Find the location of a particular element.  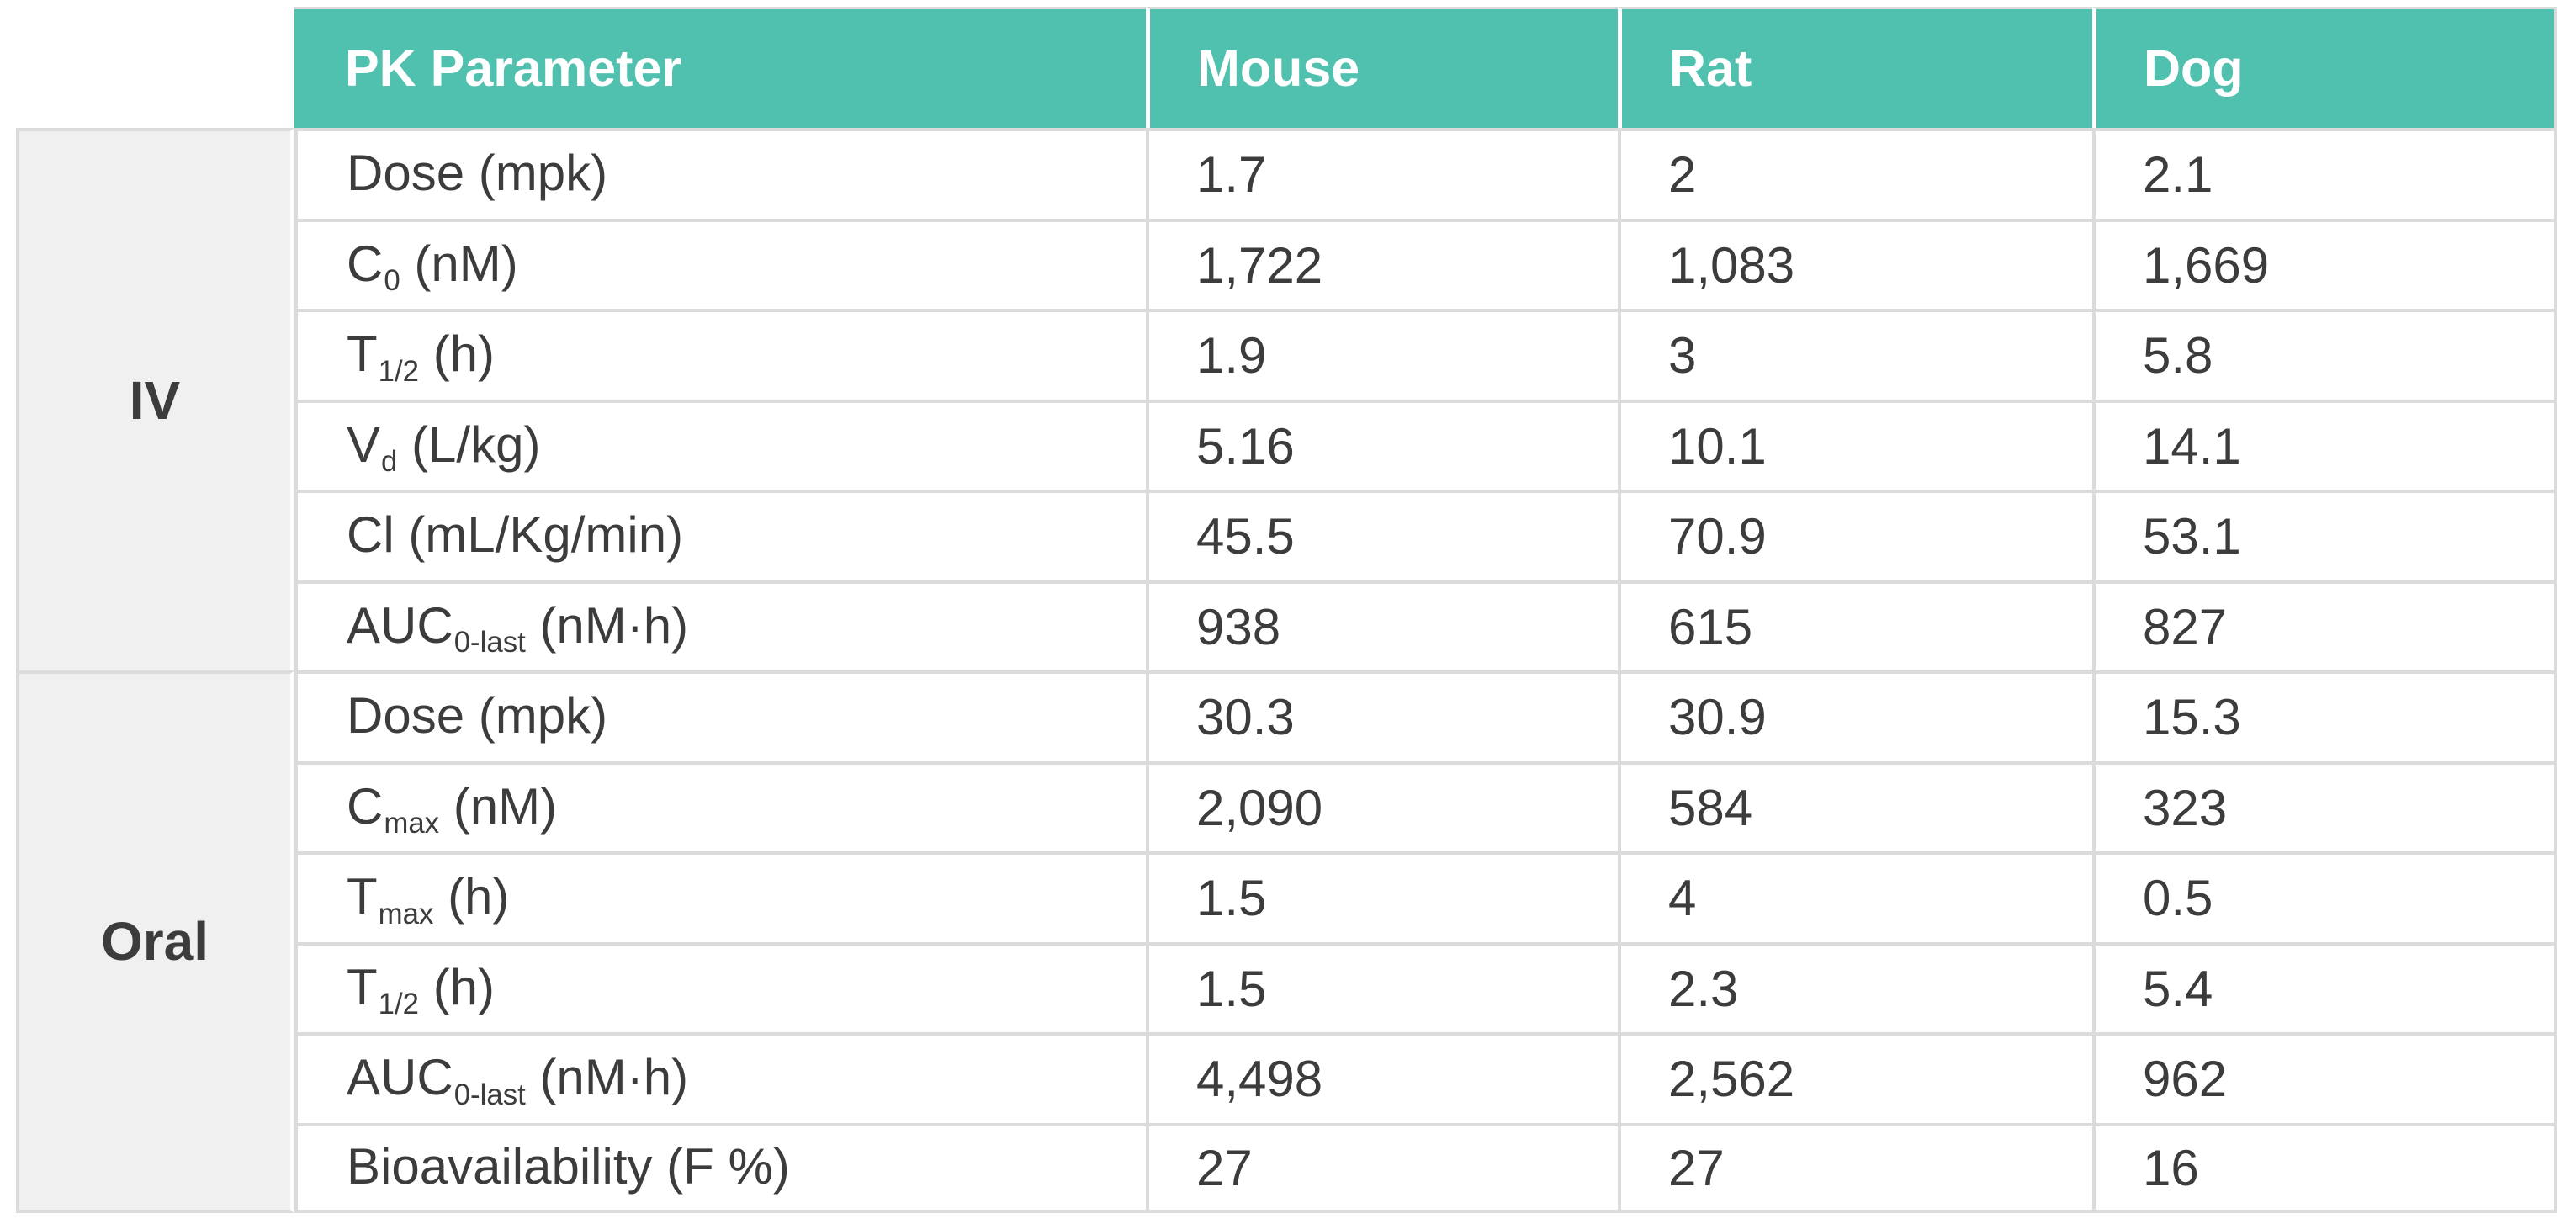

value-cell-iv-dose-dog: 2.1 is located at coordinates (2324, 173).